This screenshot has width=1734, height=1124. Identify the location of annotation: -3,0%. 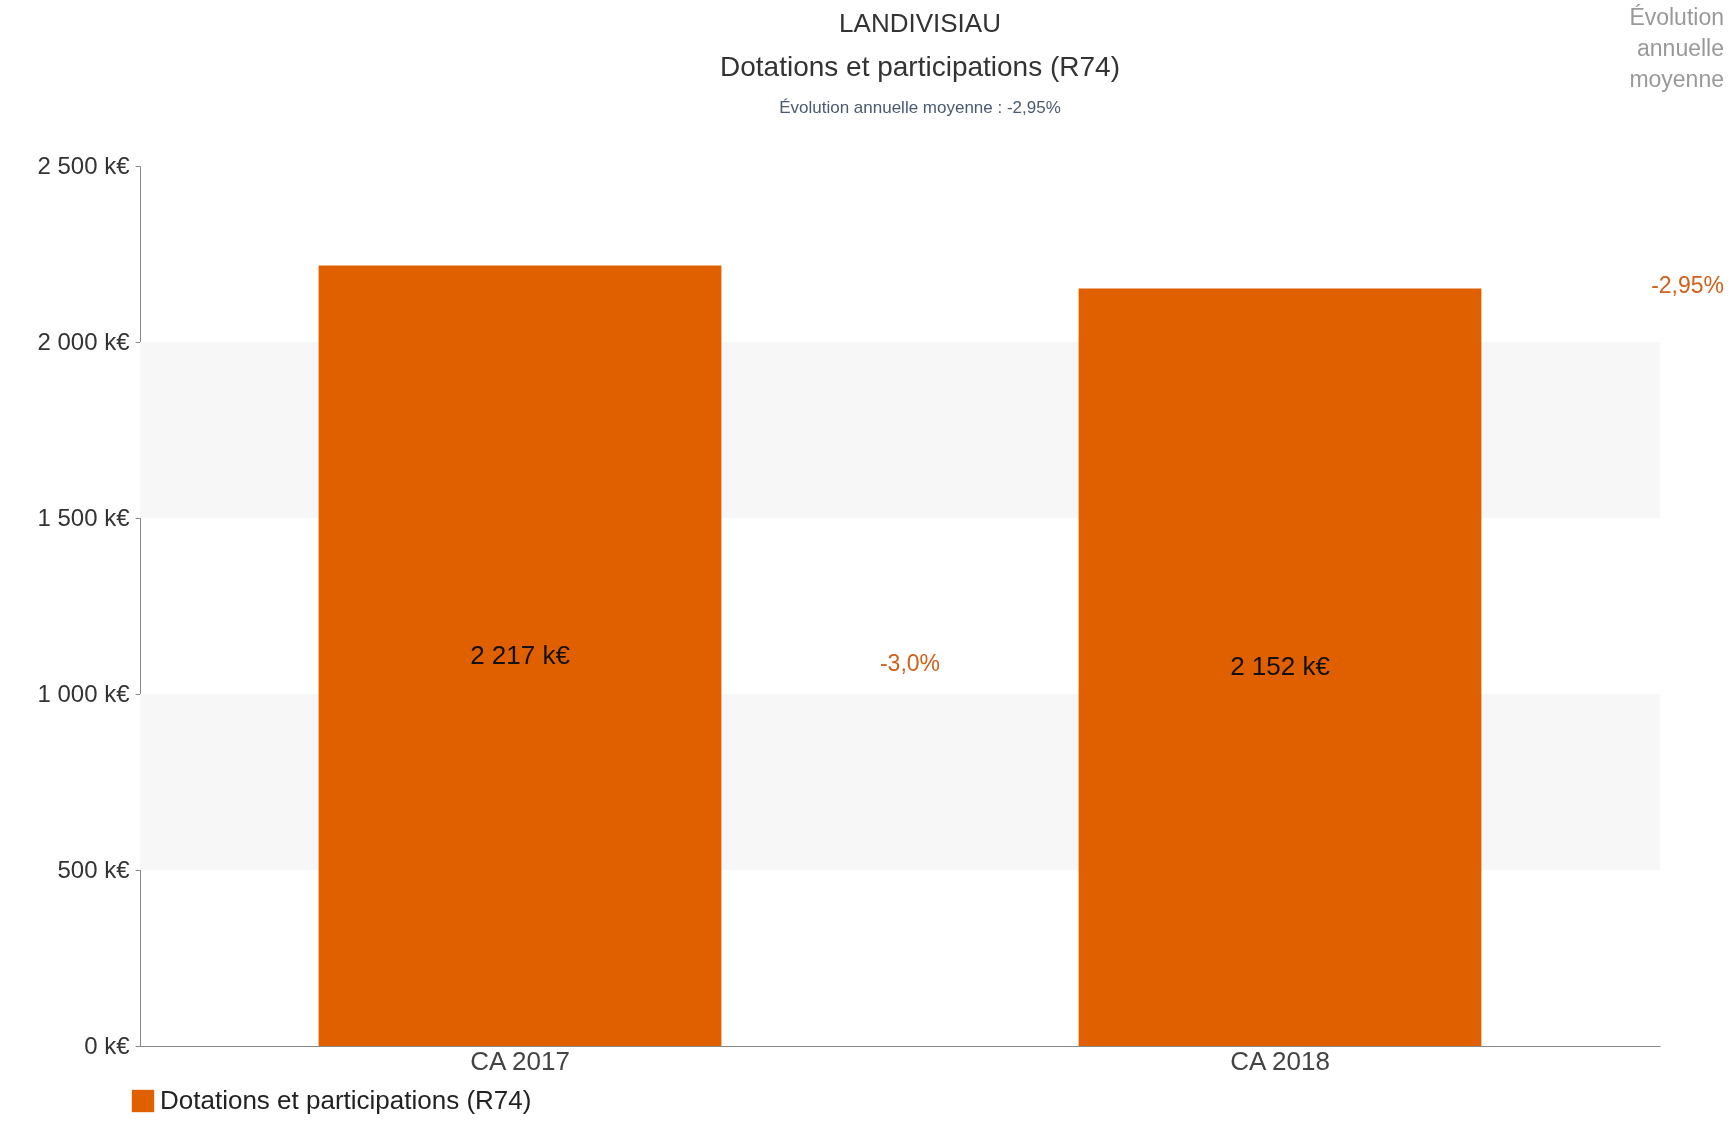
(910, 663).